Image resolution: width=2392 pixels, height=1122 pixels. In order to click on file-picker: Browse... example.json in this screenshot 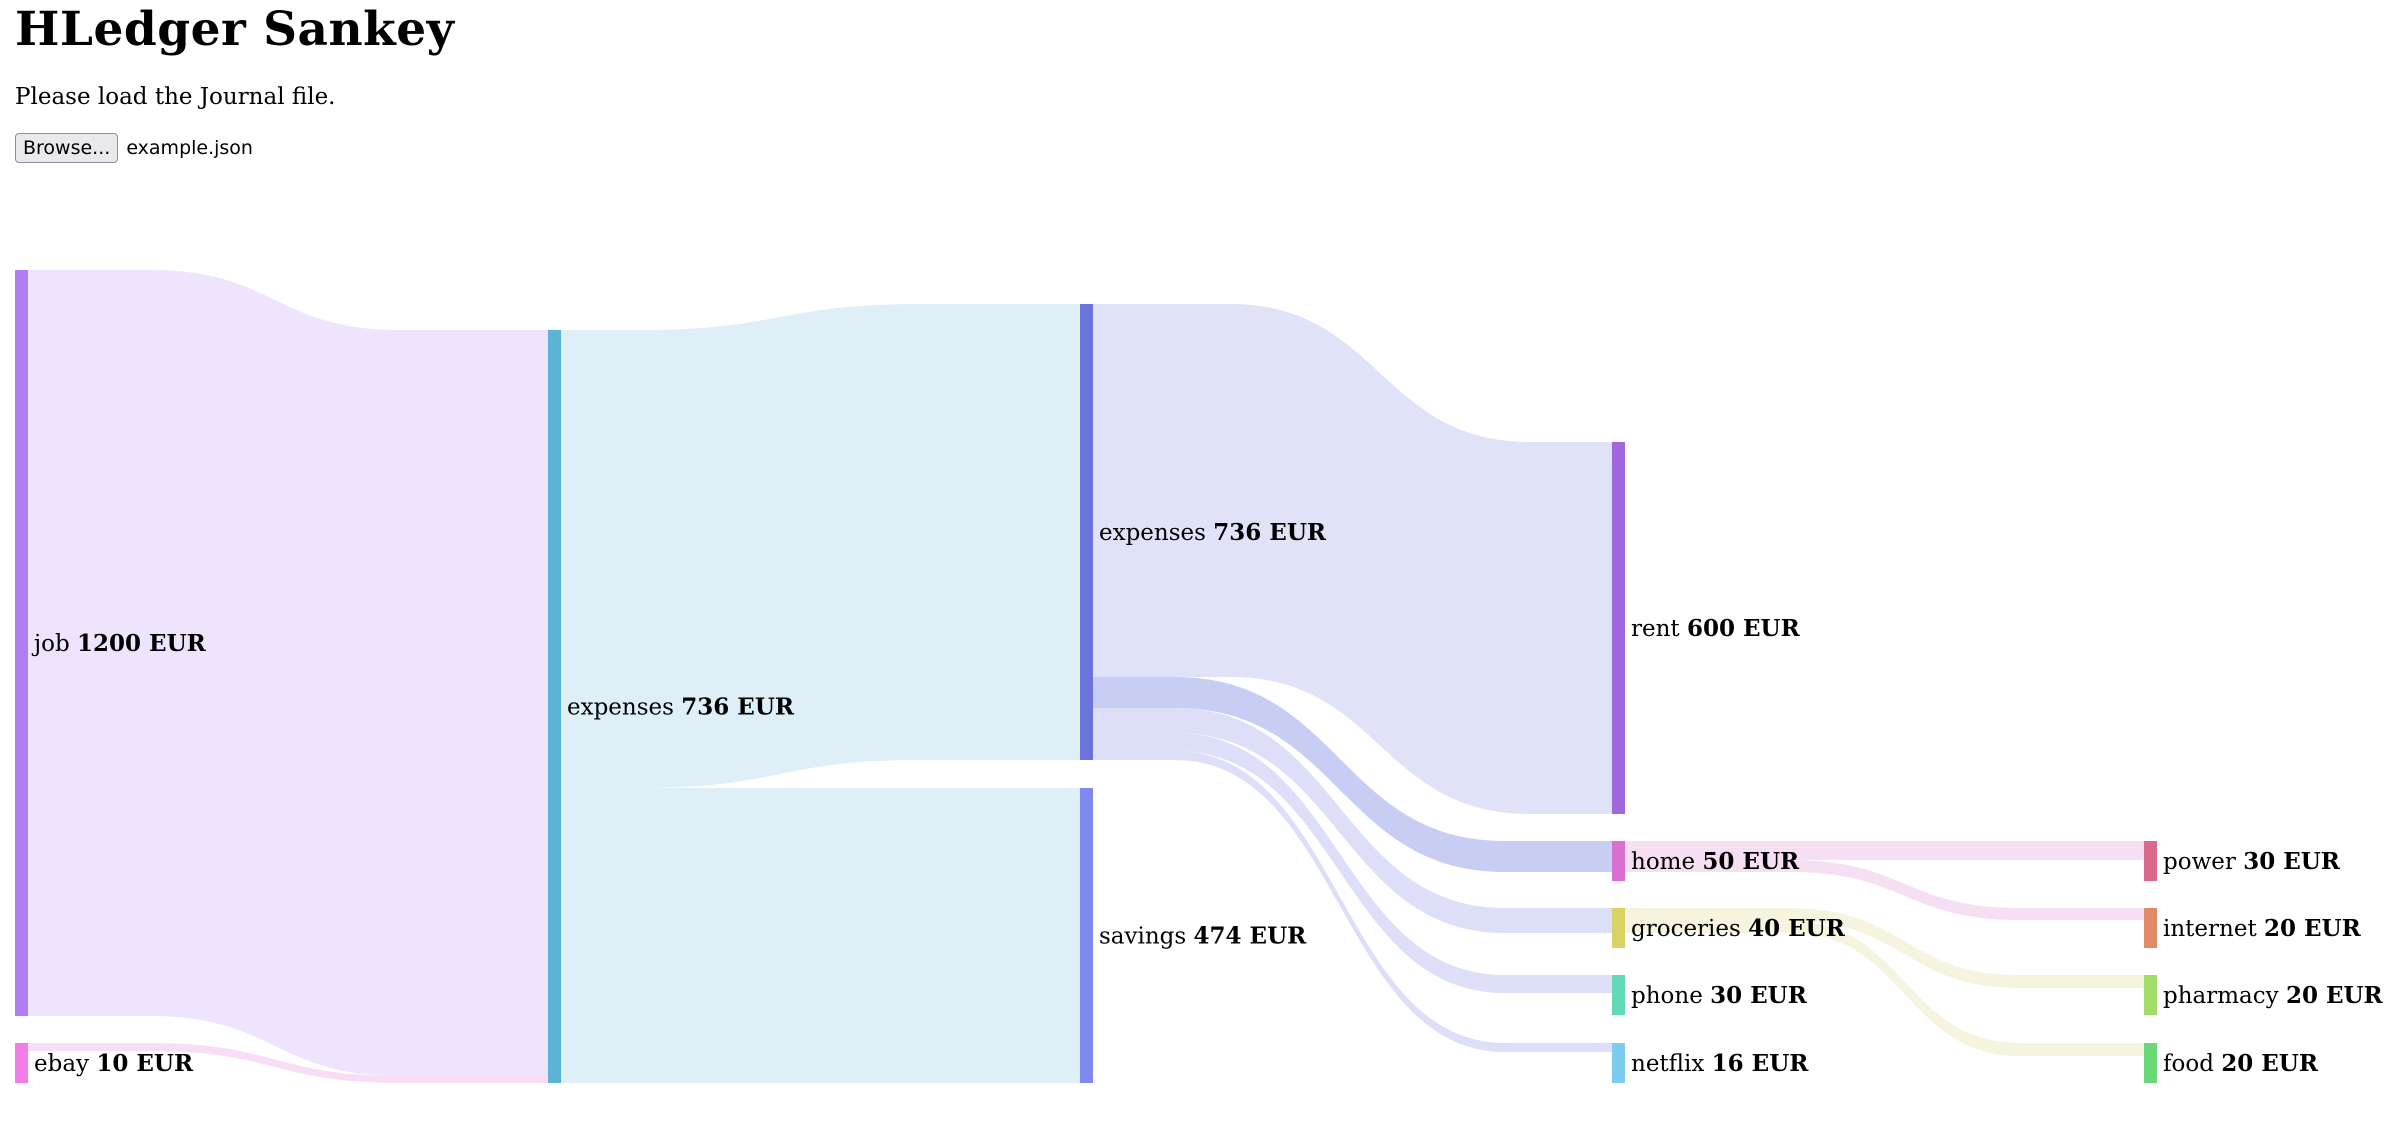, I will do `click(134, 148)`.